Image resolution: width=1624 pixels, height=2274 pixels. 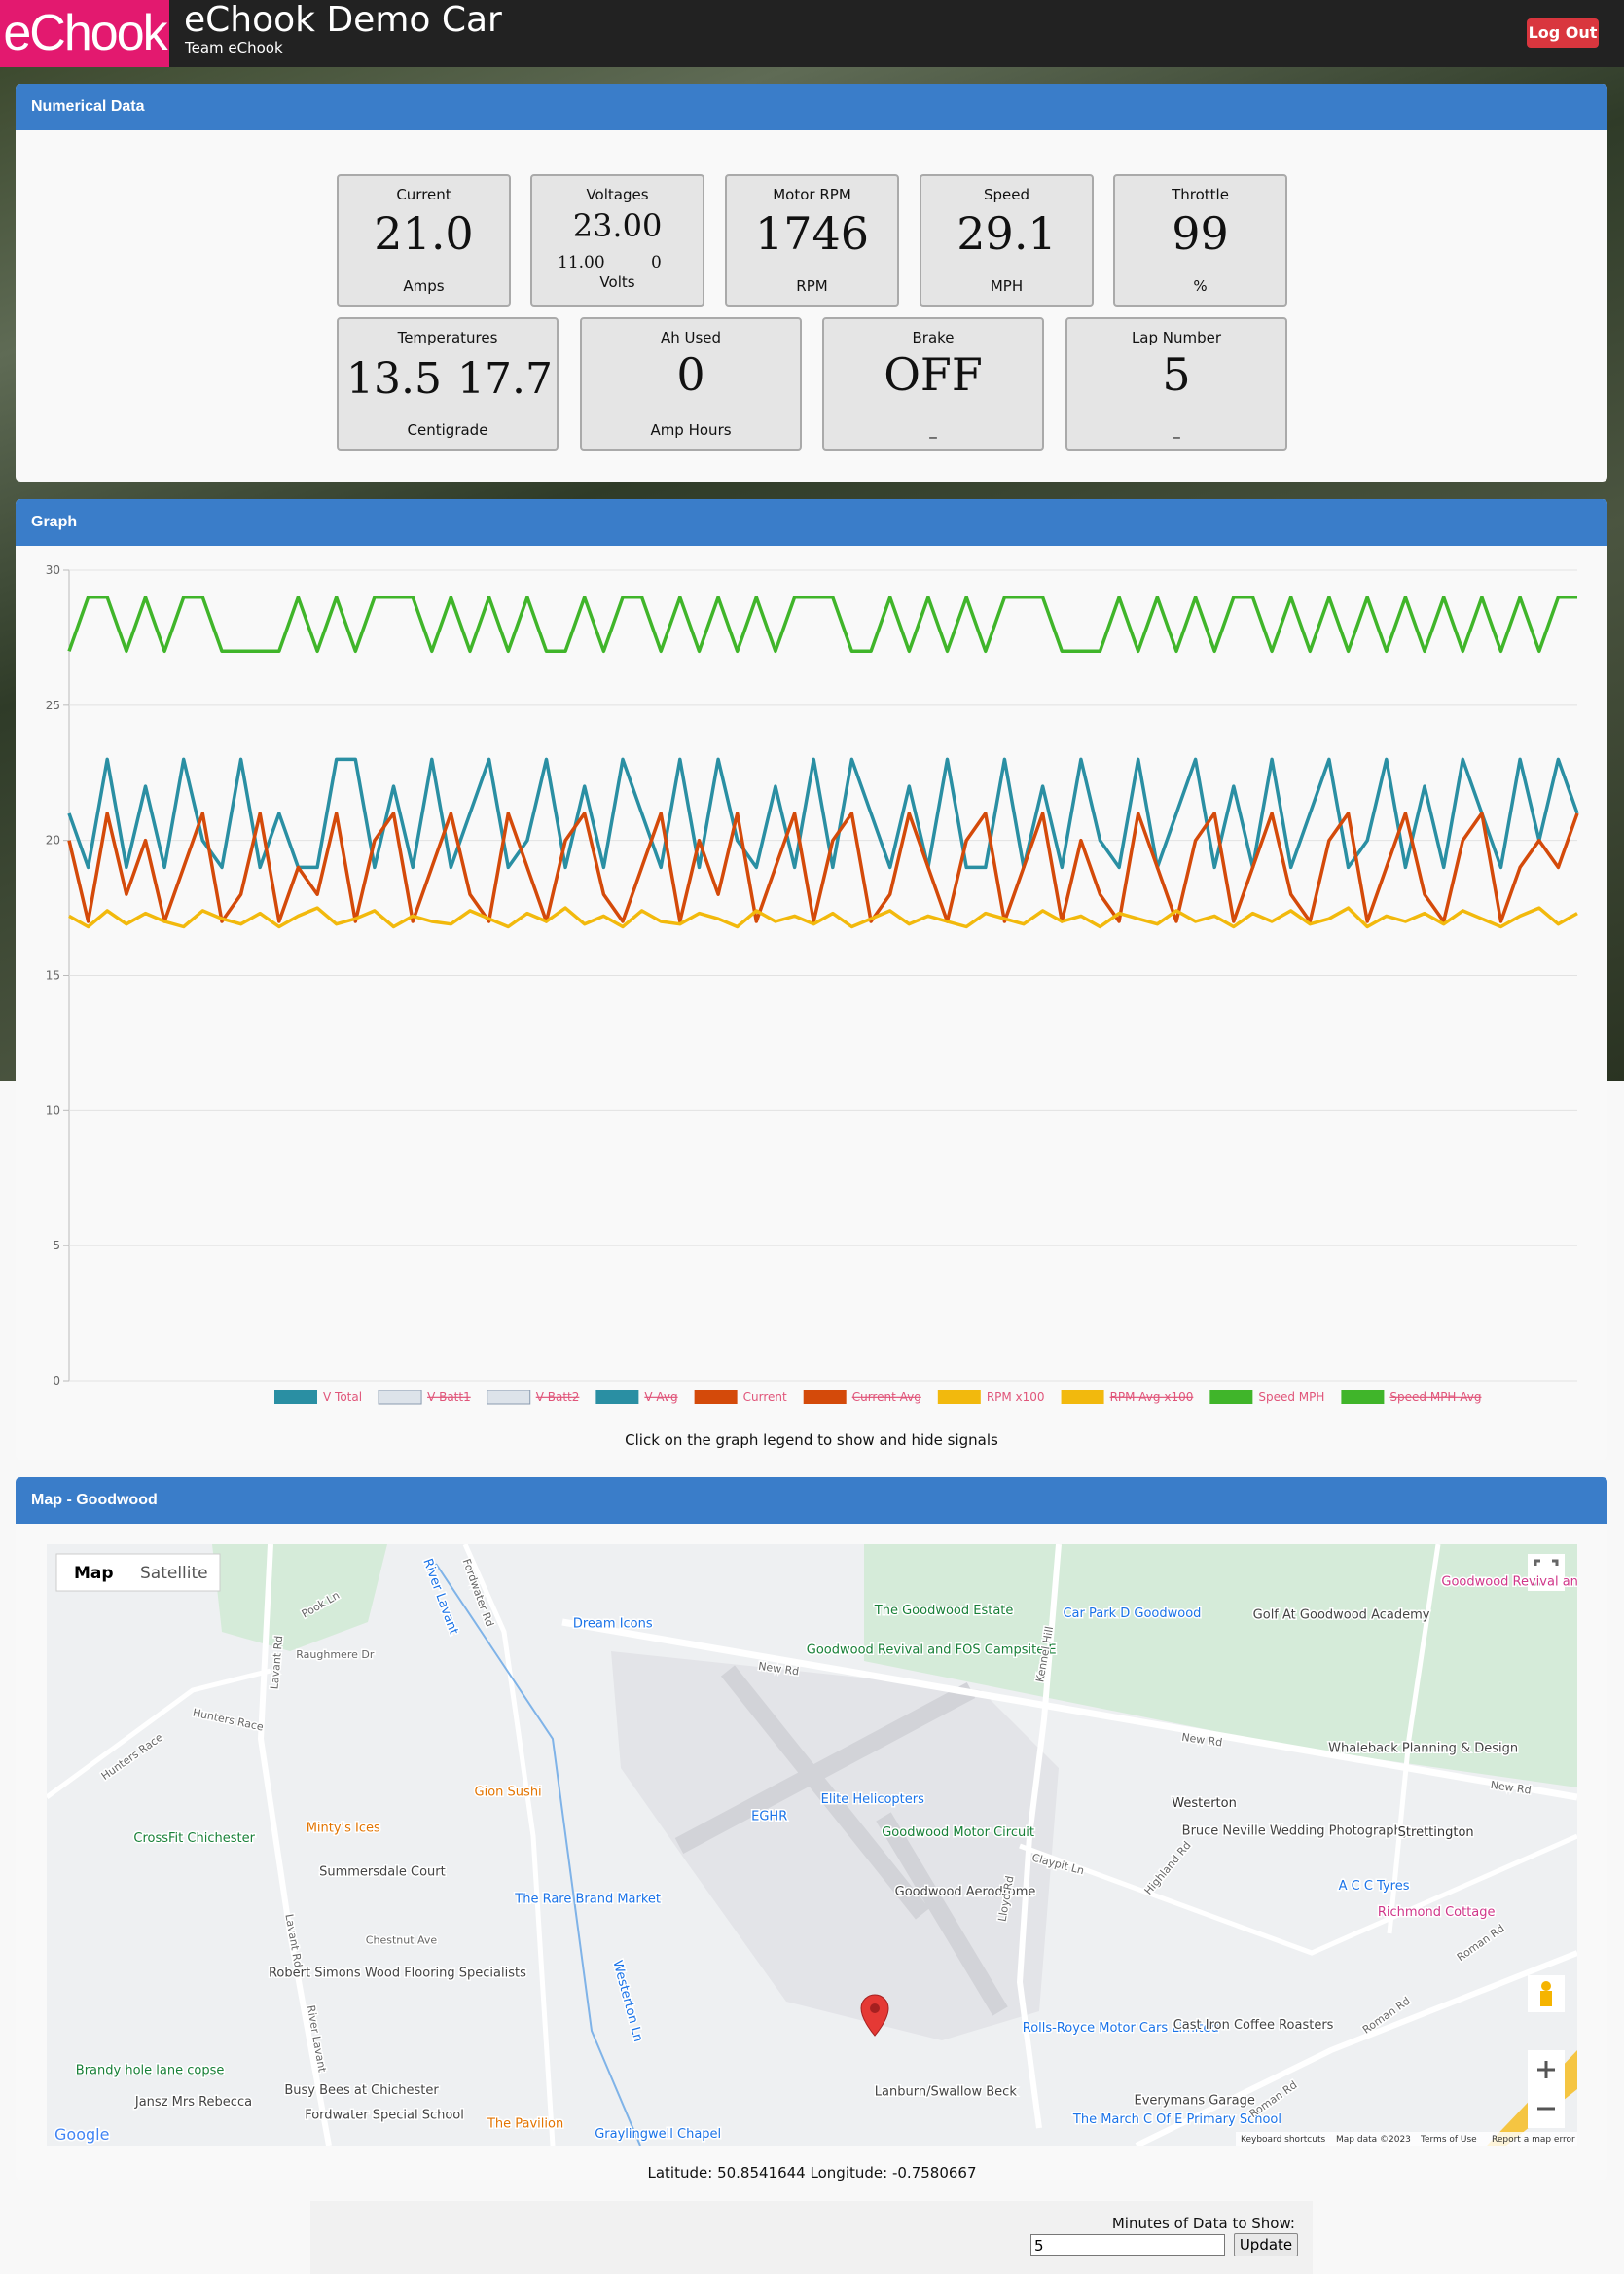 I want to click on card-value: 99, so click(x=1200, y=233).